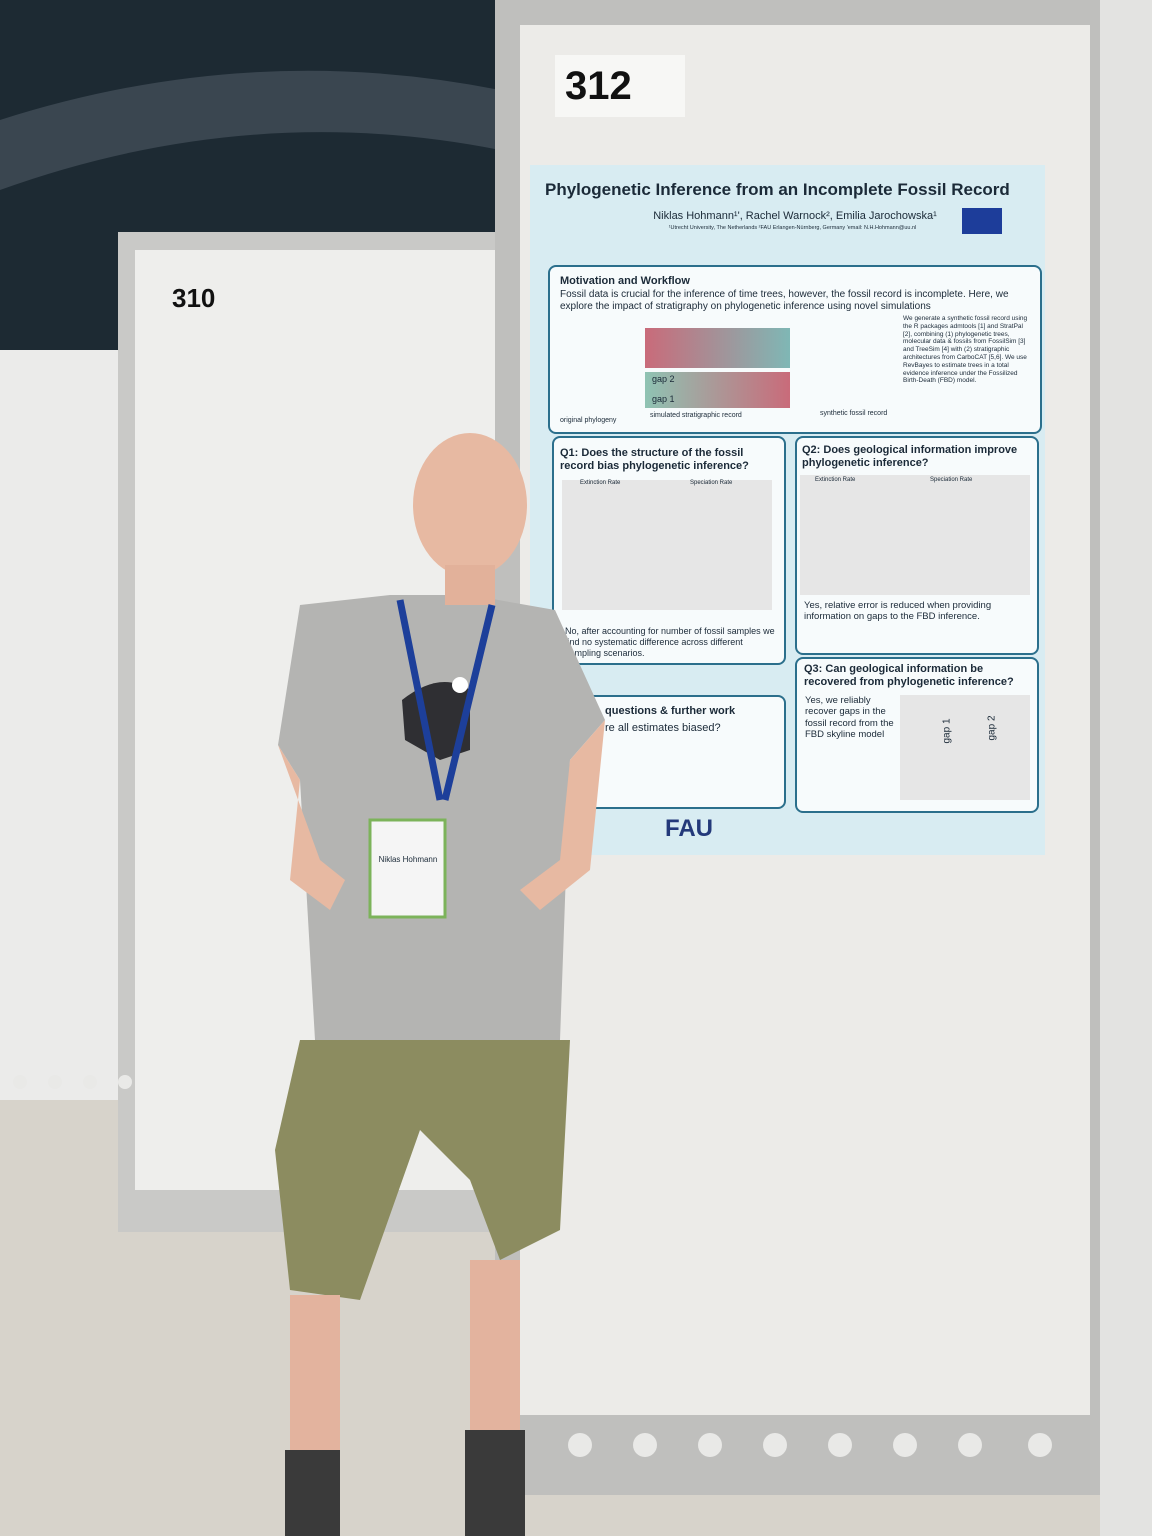  Describe the element at coordinates (625, 281) in the screenshot. I see `section-heading: Motivation and Workflow` at that location.